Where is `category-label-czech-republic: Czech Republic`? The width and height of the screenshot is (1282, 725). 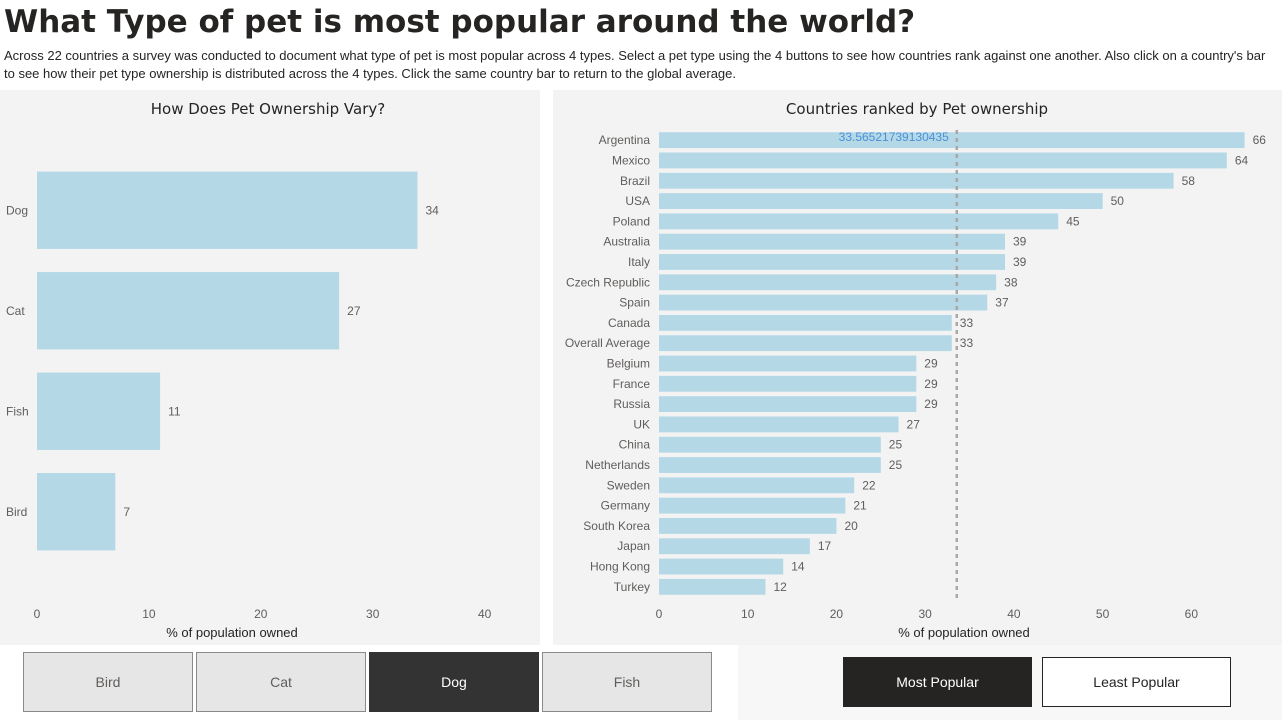 category-label-czech-republic: Czech Republic is located at coordinates (608, 282).